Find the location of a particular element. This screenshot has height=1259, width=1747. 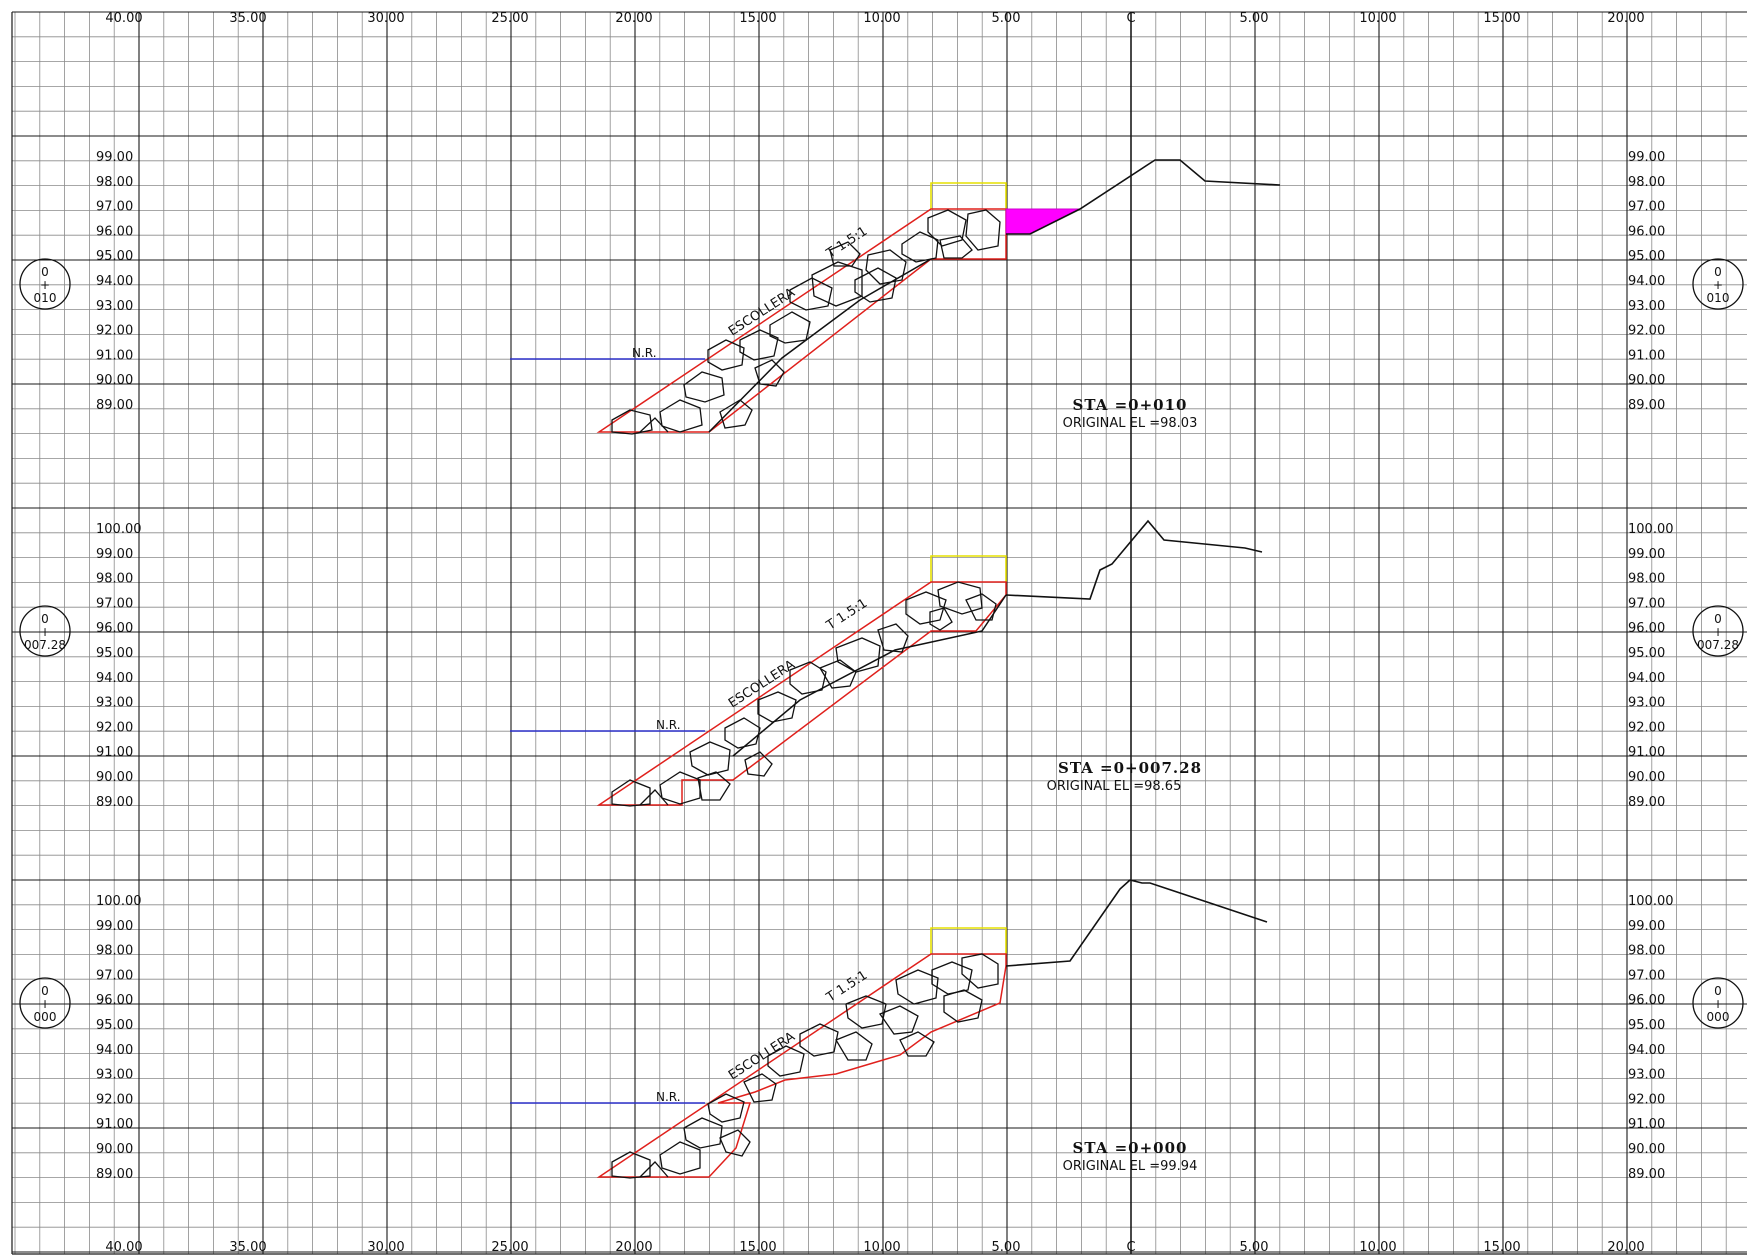

axis-top-label-6: 10.00 is located at coordinates (881, 18).